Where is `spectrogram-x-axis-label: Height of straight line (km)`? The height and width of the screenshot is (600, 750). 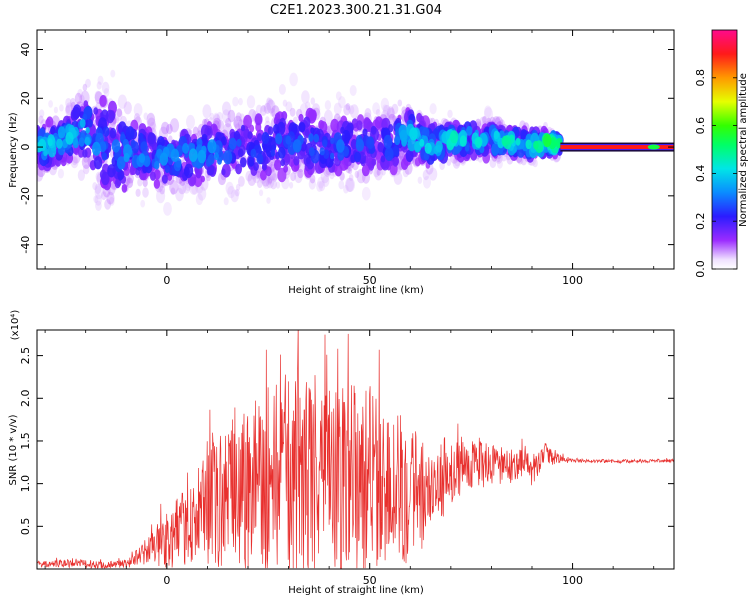
spectrogram-x-axis-label: Height of straight line (km) is located at coordinates (356, 290).